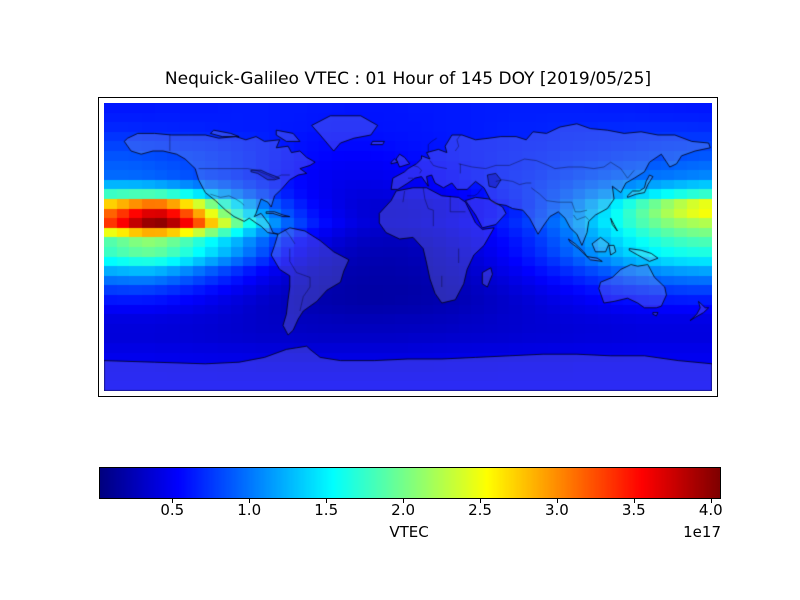 The height and width of the screenshot is (600, 800). I want to click on colorbar-tick-label: 3.5, so click(633, 510).